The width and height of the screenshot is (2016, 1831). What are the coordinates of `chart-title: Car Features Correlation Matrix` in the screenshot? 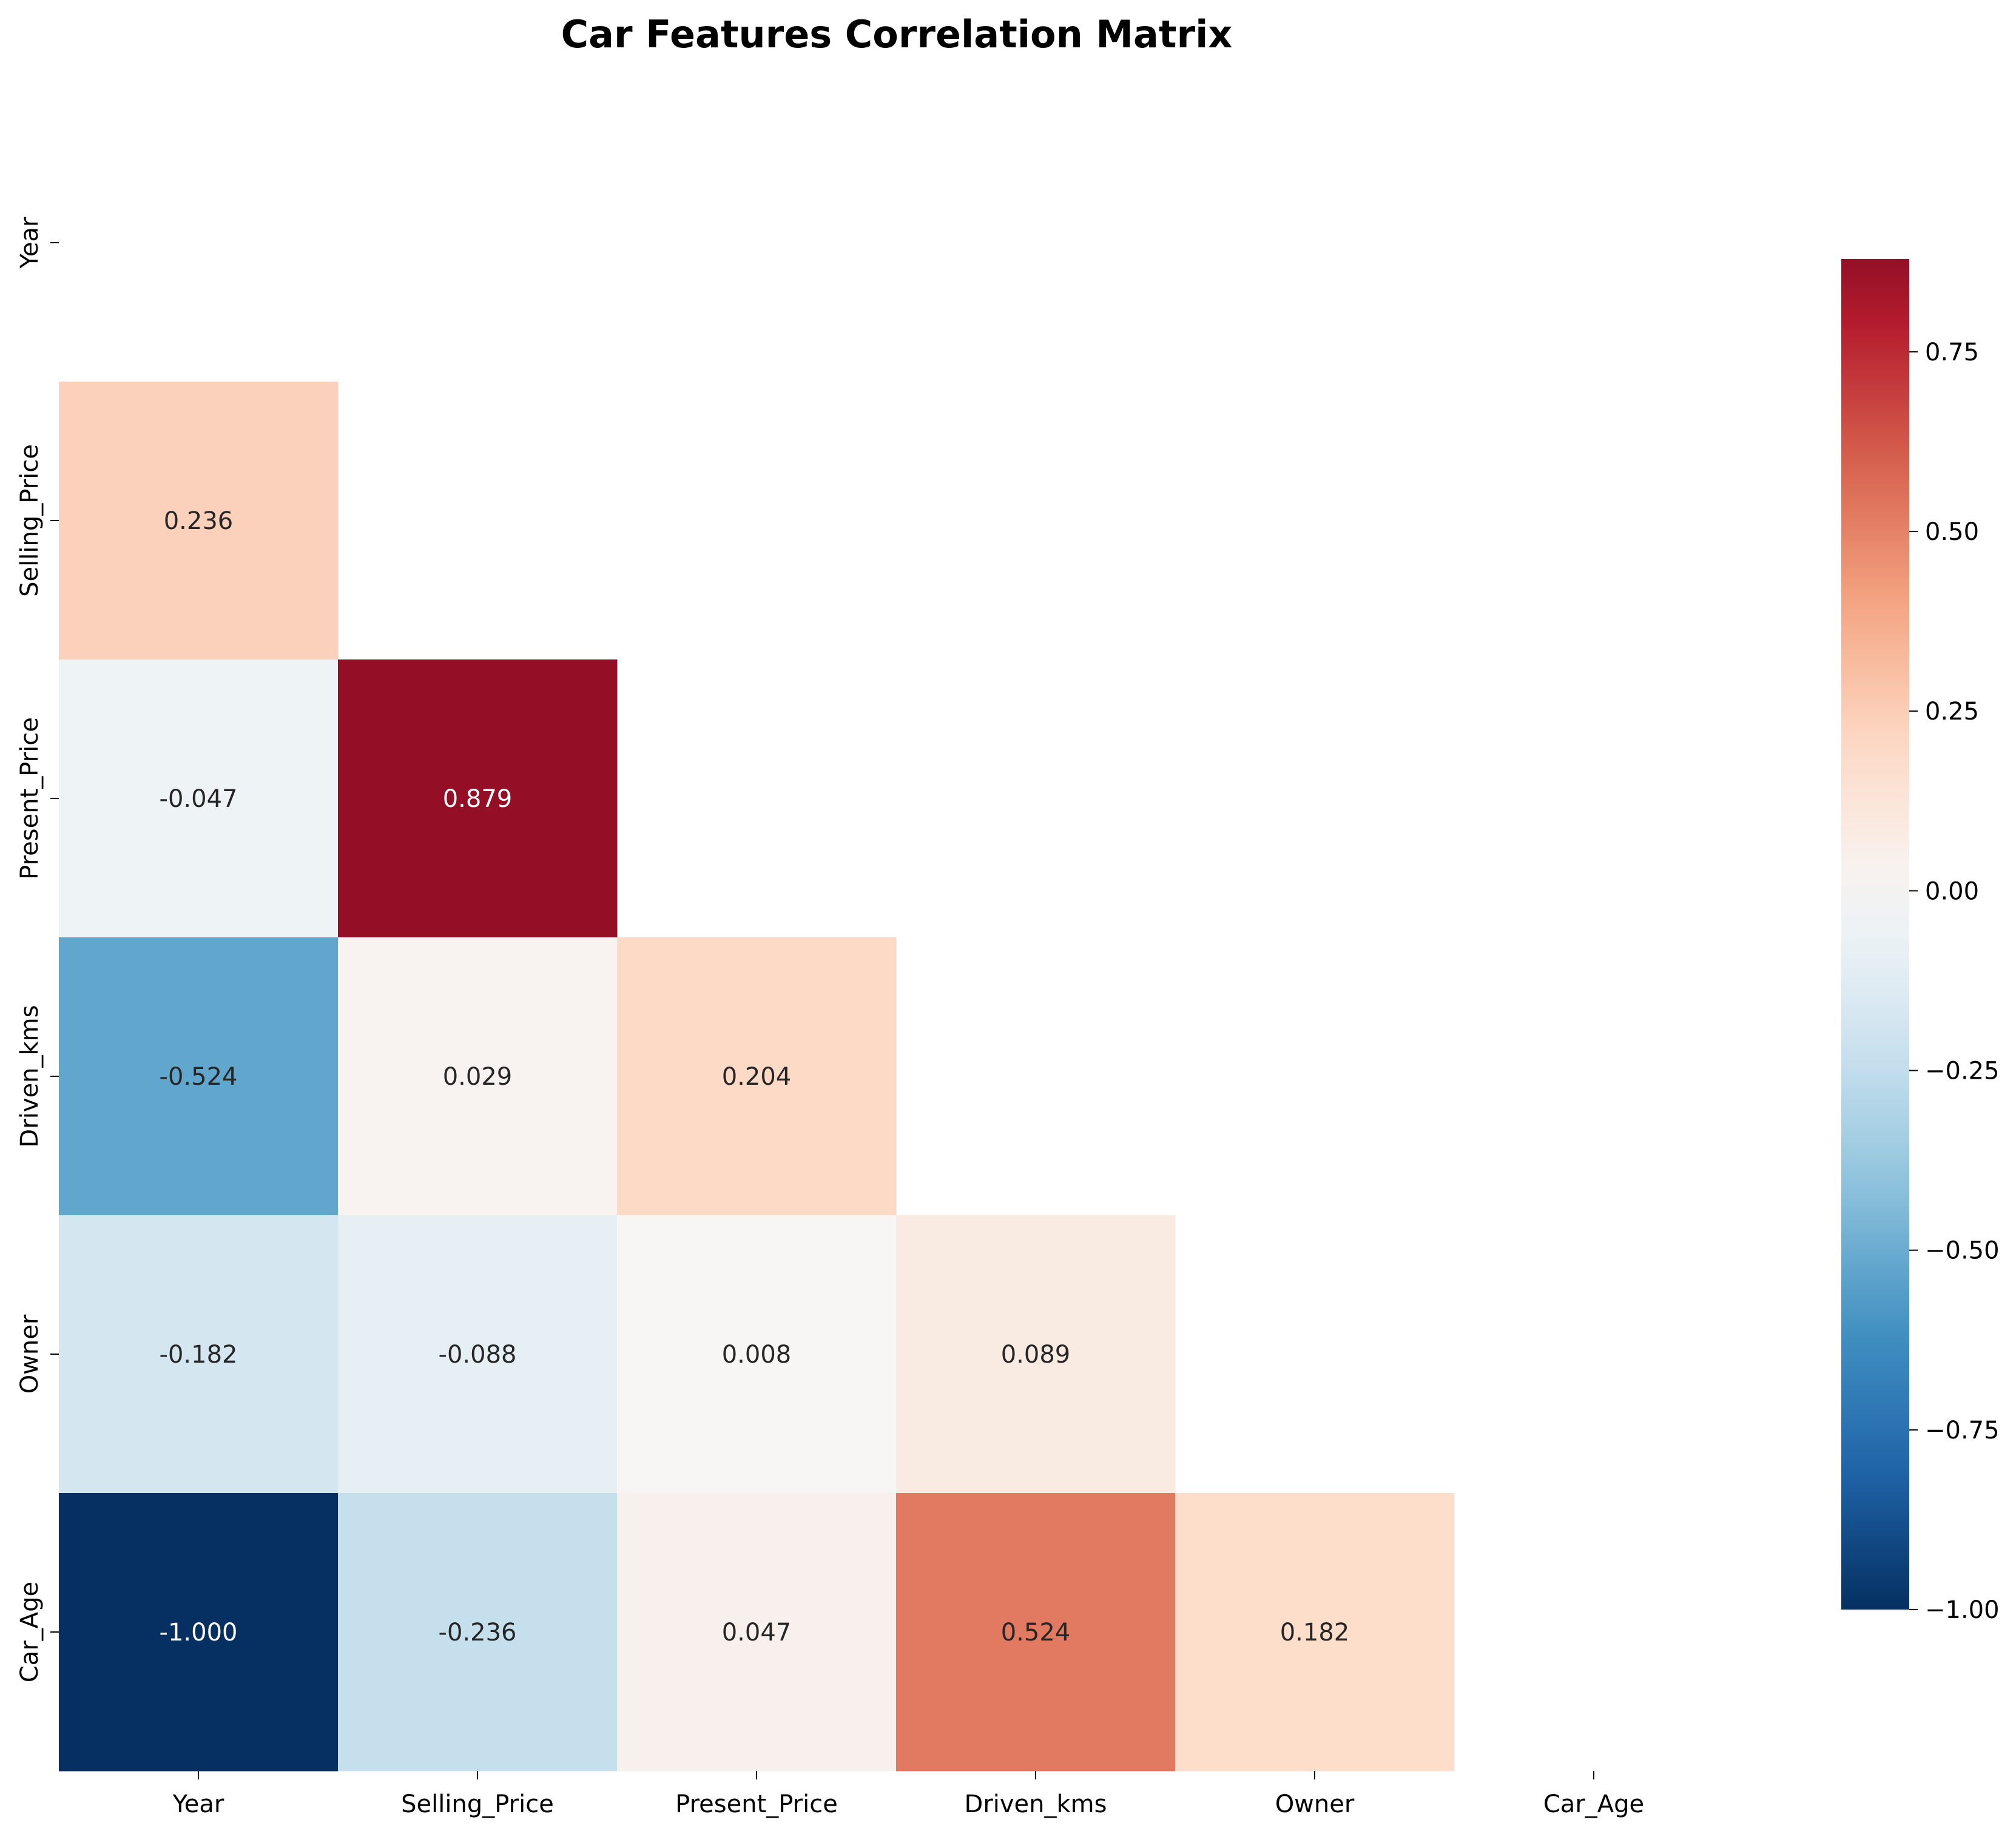 It's located at (897, 34).